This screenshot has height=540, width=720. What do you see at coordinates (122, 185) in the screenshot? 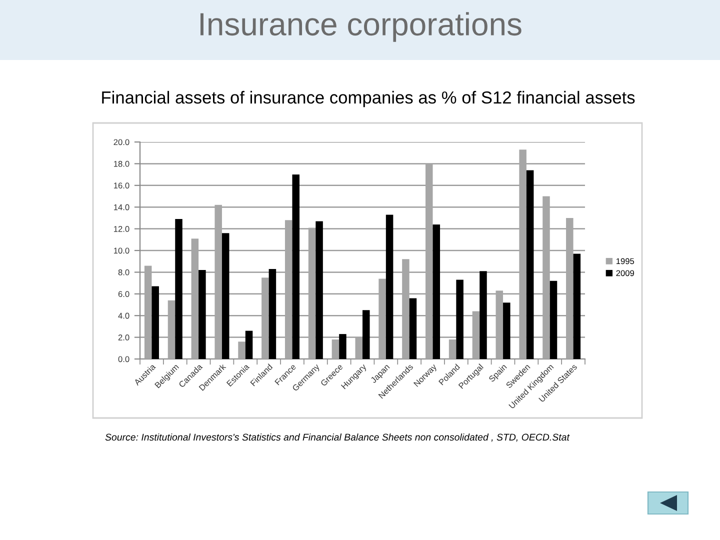
I see `y-tick-label: 16.0` at bounding box center [122, 185].